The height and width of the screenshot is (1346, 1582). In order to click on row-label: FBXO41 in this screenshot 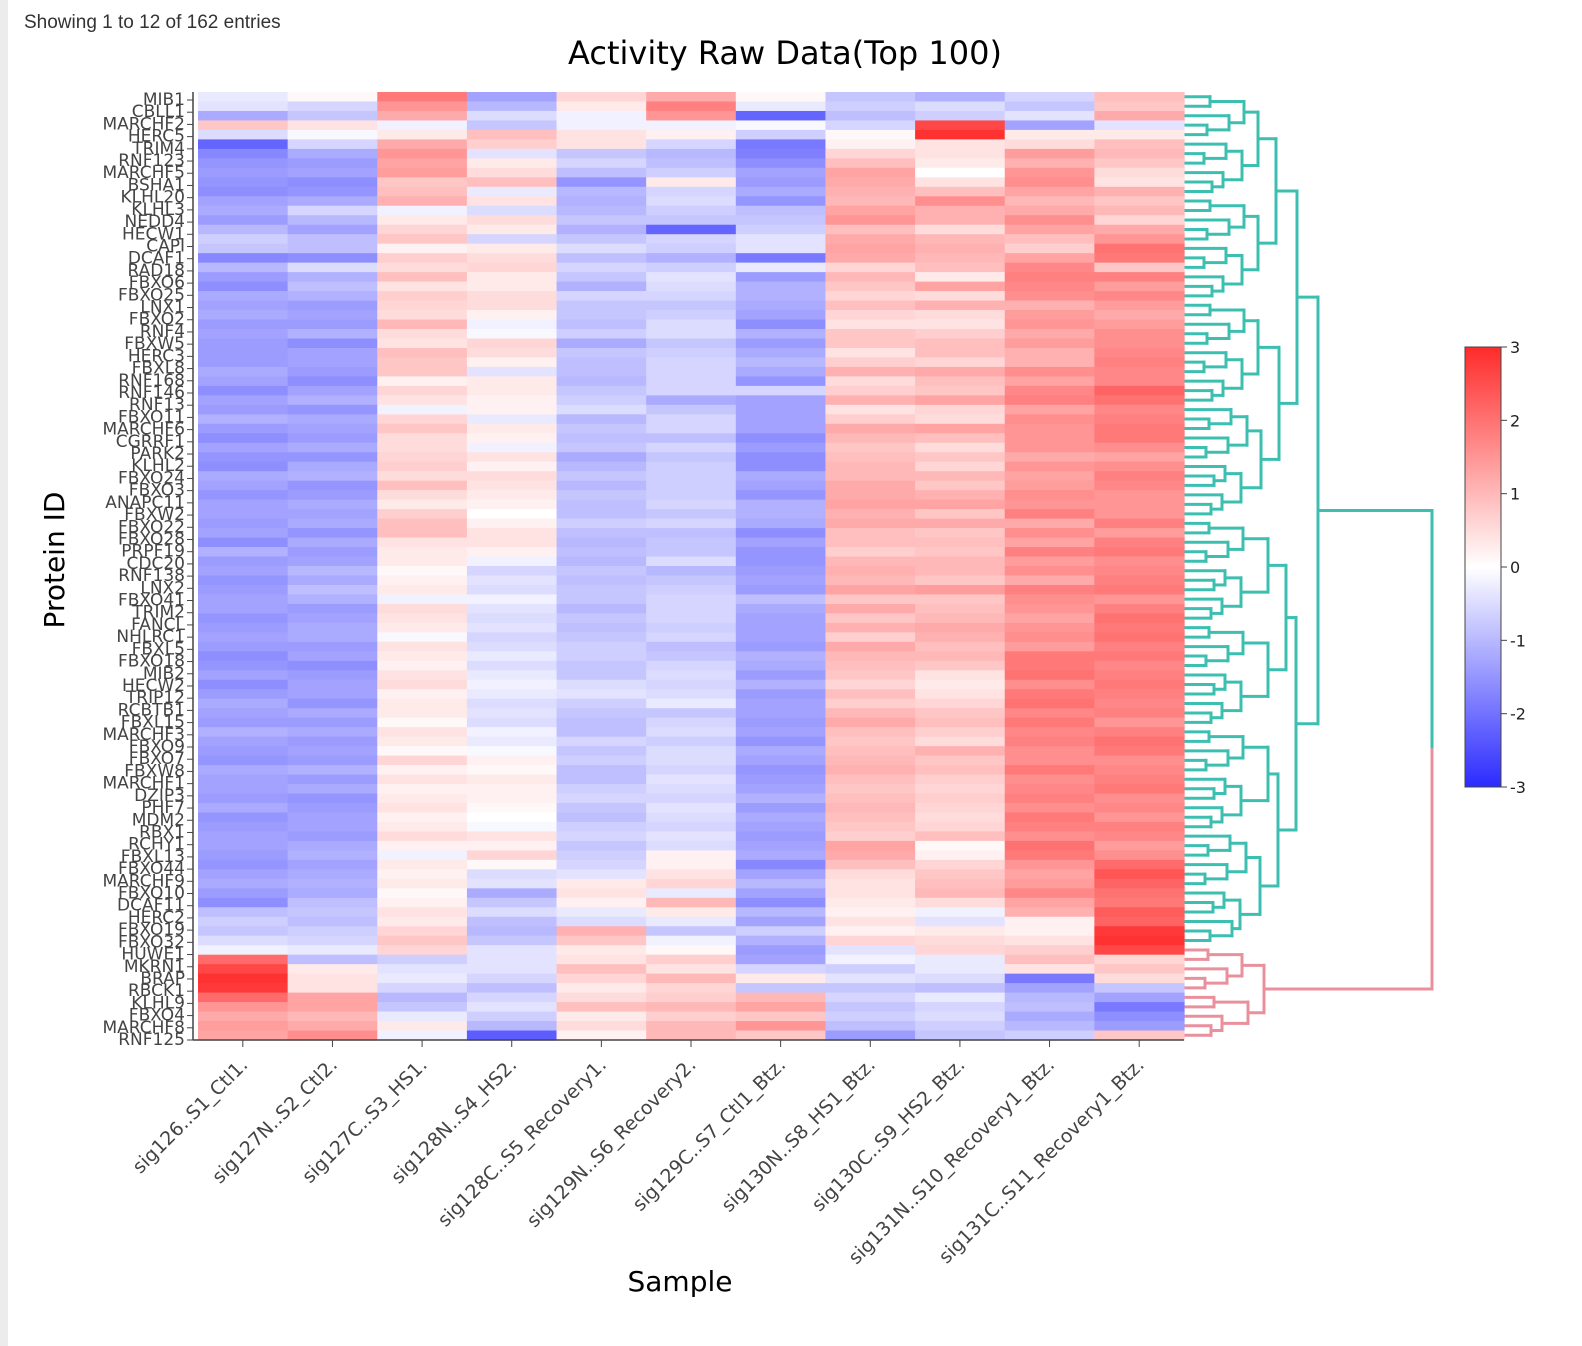, I will do `click(151, 601)`.